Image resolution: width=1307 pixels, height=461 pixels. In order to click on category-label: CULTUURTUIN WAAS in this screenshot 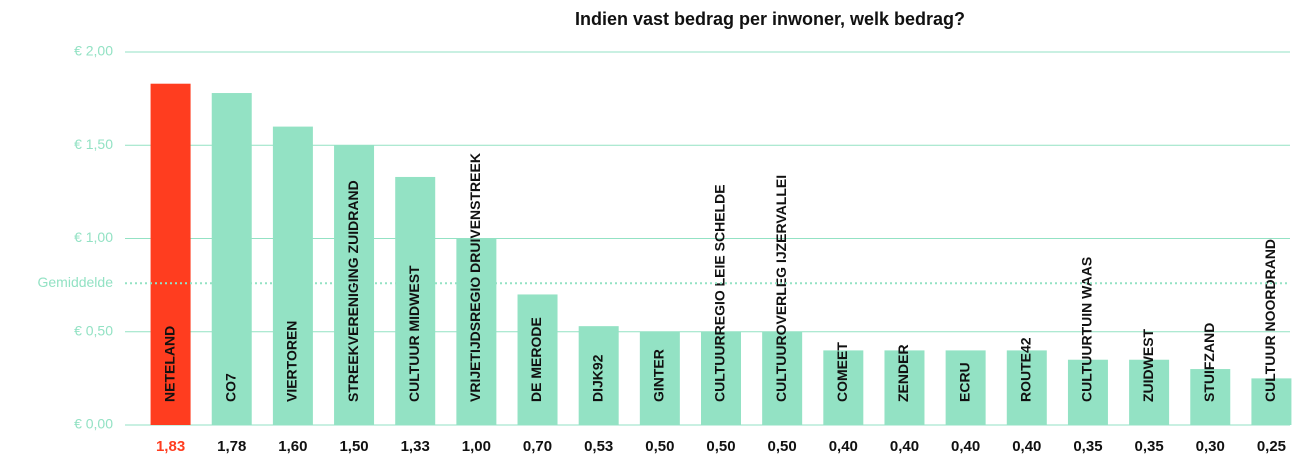, I will do `click(1087, 329)`.